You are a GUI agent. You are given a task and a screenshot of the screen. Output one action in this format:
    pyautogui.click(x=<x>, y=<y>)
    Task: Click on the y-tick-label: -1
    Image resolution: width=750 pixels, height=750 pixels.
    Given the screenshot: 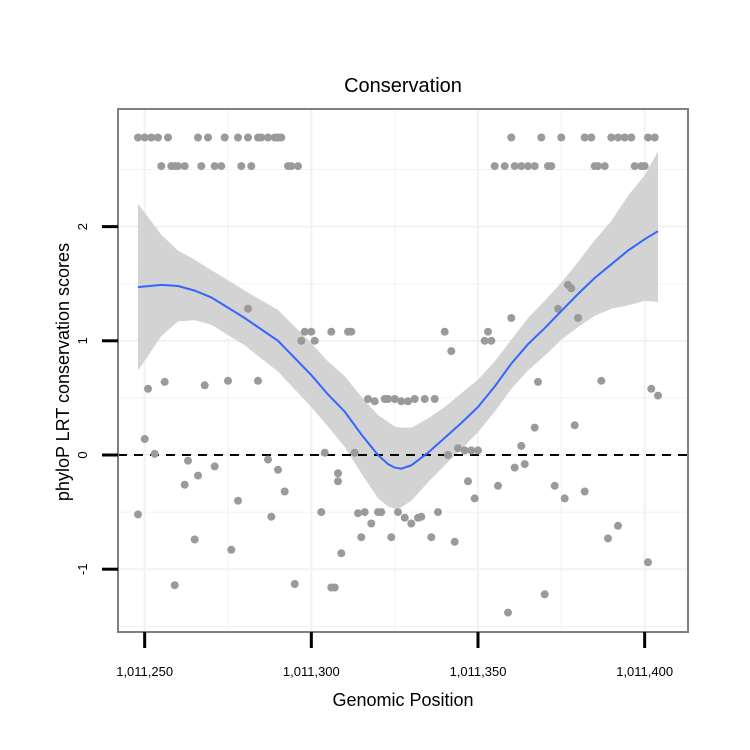 What is the action you would take?
    pyautogui.click(x=82, y=569)
    